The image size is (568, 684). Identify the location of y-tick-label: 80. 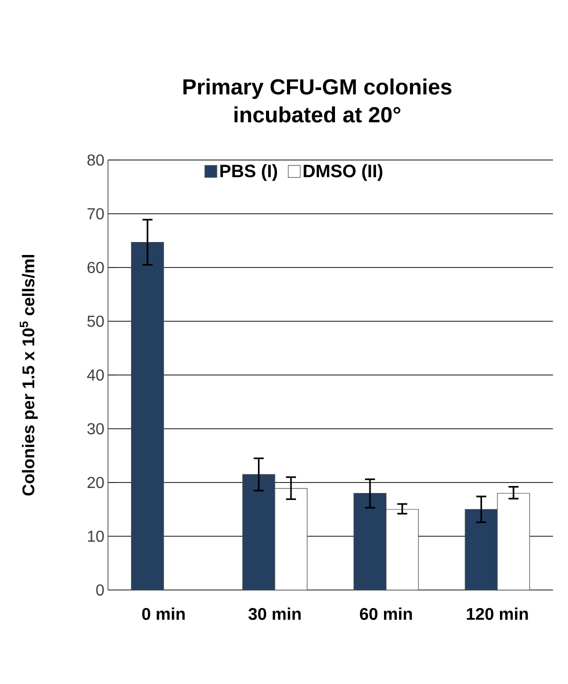
(95, 160).